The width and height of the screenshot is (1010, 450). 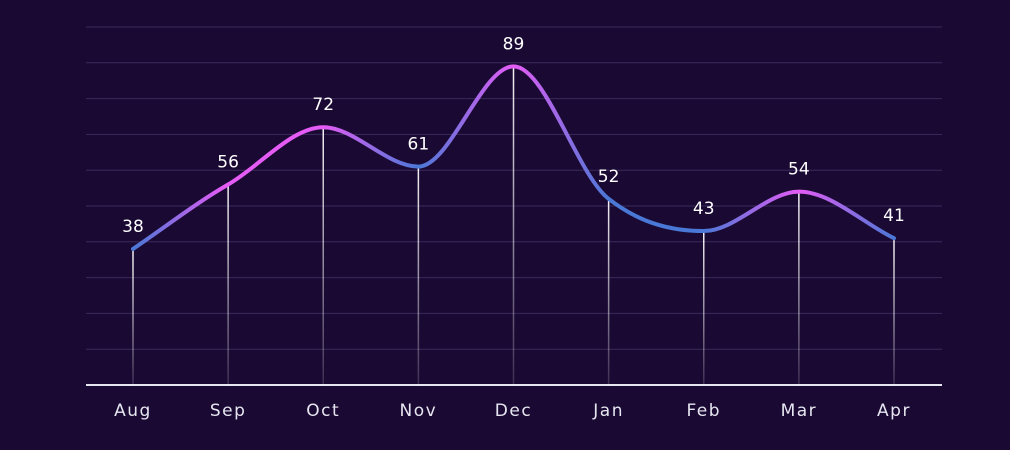 I want to click on x-tick-label: Apr, so click(x=894, y=411).